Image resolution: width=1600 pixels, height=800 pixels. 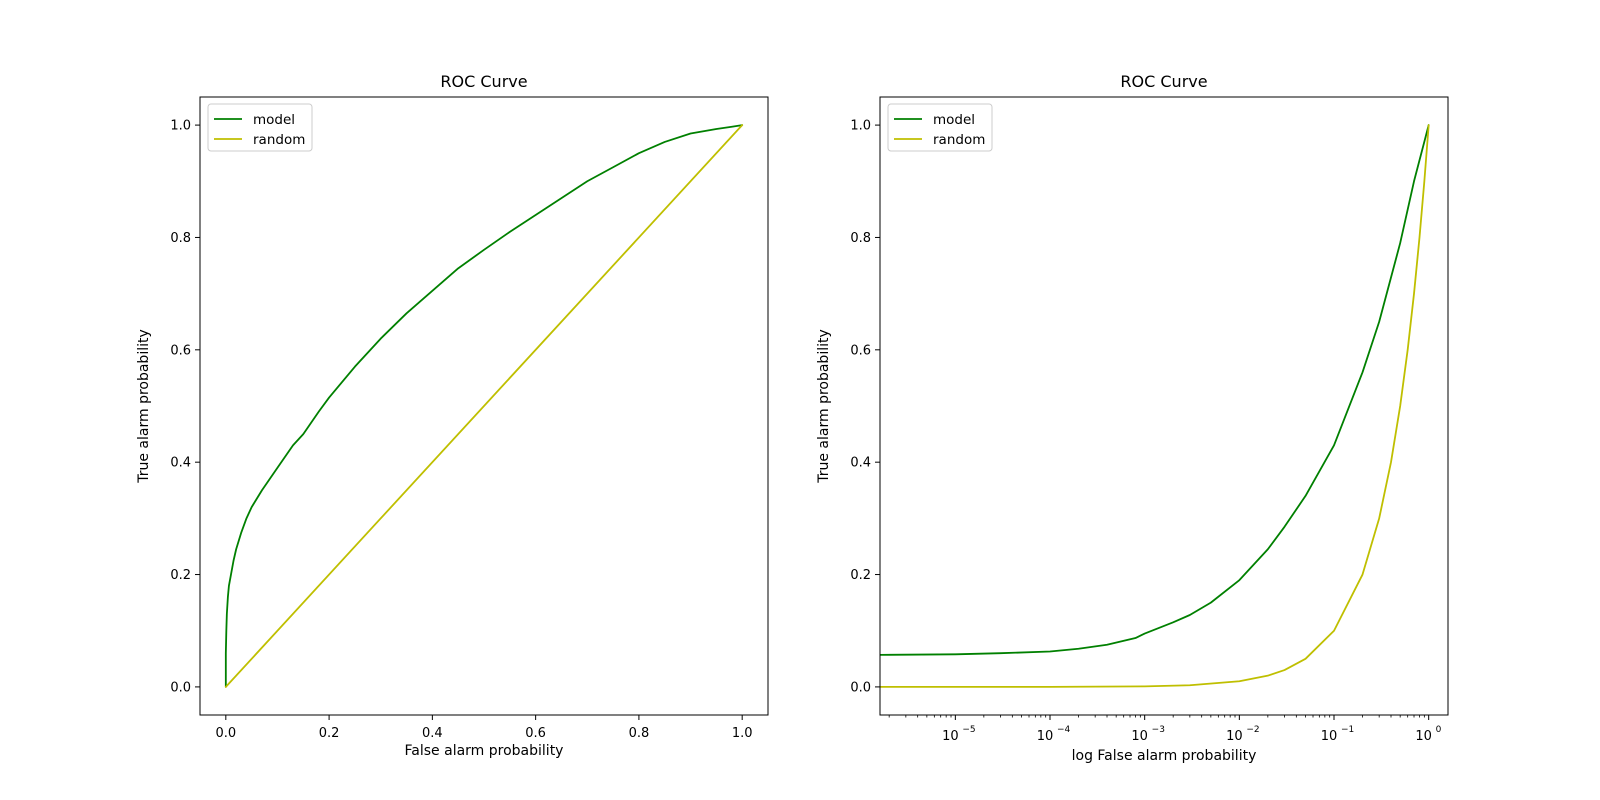 What do you see at coordinates (1439, 730) in the screenshot?
I see `x-tick-label-exponent: 0` at bounding box center [1439, 730].